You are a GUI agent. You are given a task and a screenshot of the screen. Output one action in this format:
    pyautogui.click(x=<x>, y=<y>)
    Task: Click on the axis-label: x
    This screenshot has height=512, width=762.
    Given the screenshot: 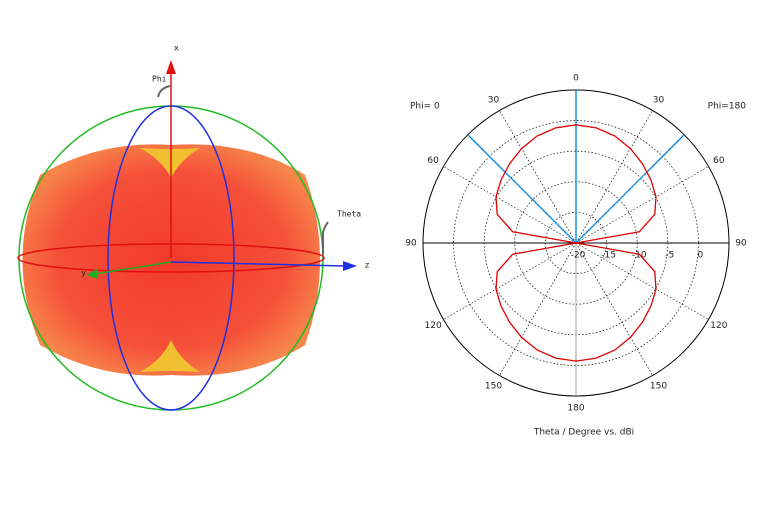 What is the action you would take?
    pyautogui.click(x=176, y=48)
    